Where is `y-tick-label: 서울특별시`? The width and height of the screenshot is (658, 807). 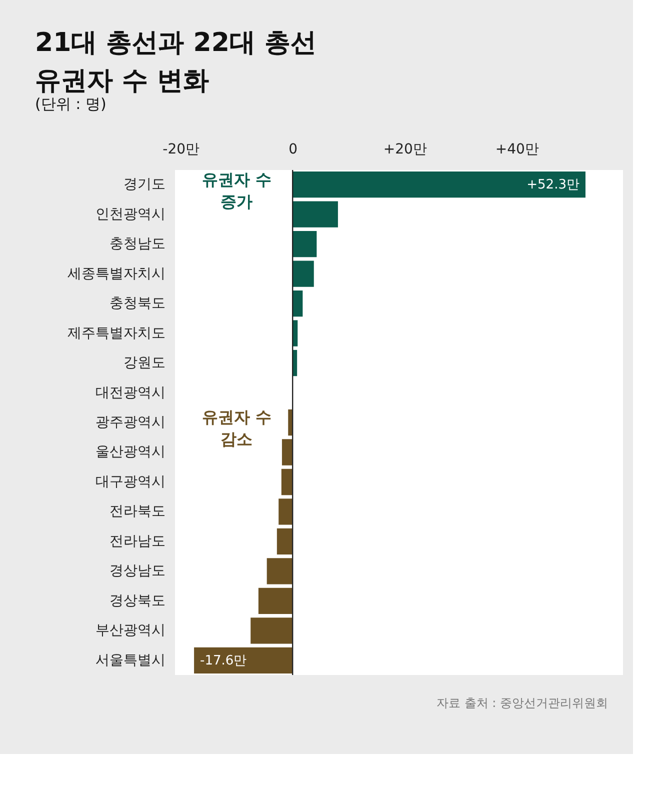
y-tick-label: 서울특별시 is located at coordinates (131, 660).